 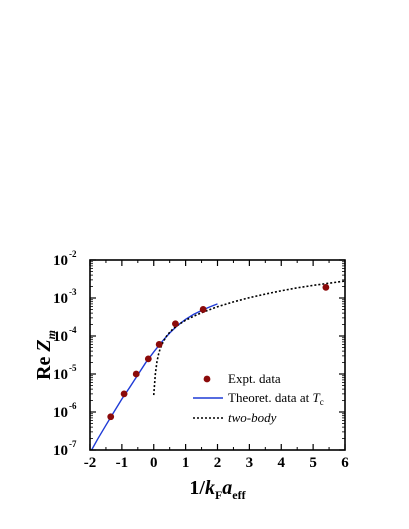 I want to click on y-title-part: Z, so click(x=44, y=345).